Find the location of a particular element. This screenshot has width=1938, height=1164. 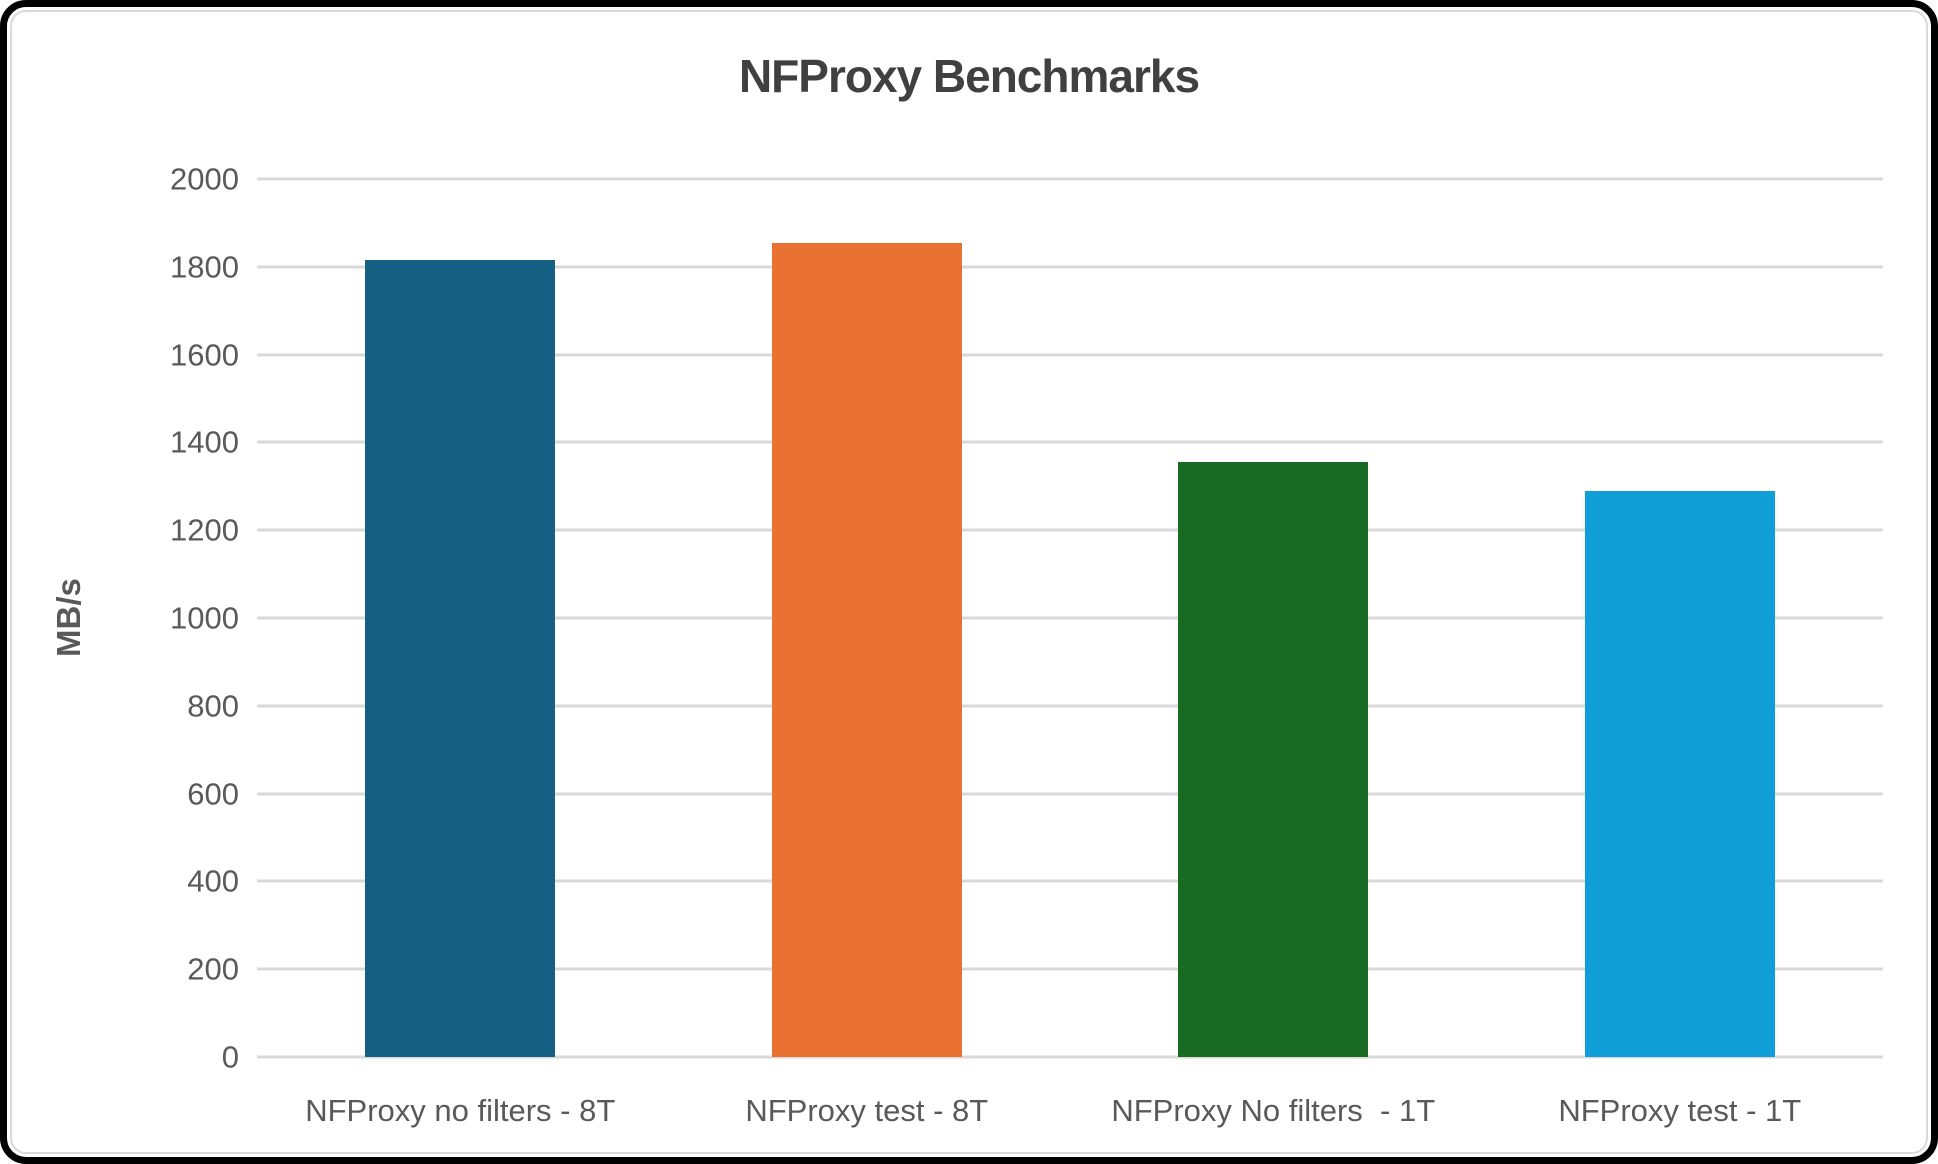

chart-title: NFProxy Benchmarks is located at coordinates (969, 76).